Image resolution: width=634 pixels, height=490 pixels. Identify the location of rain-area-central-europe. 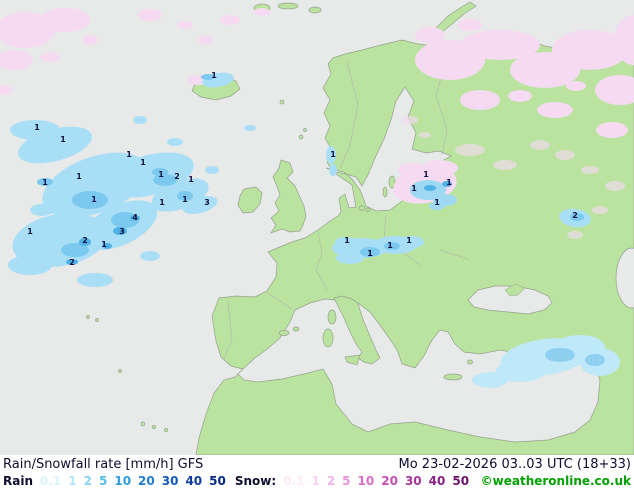
(378, 250).